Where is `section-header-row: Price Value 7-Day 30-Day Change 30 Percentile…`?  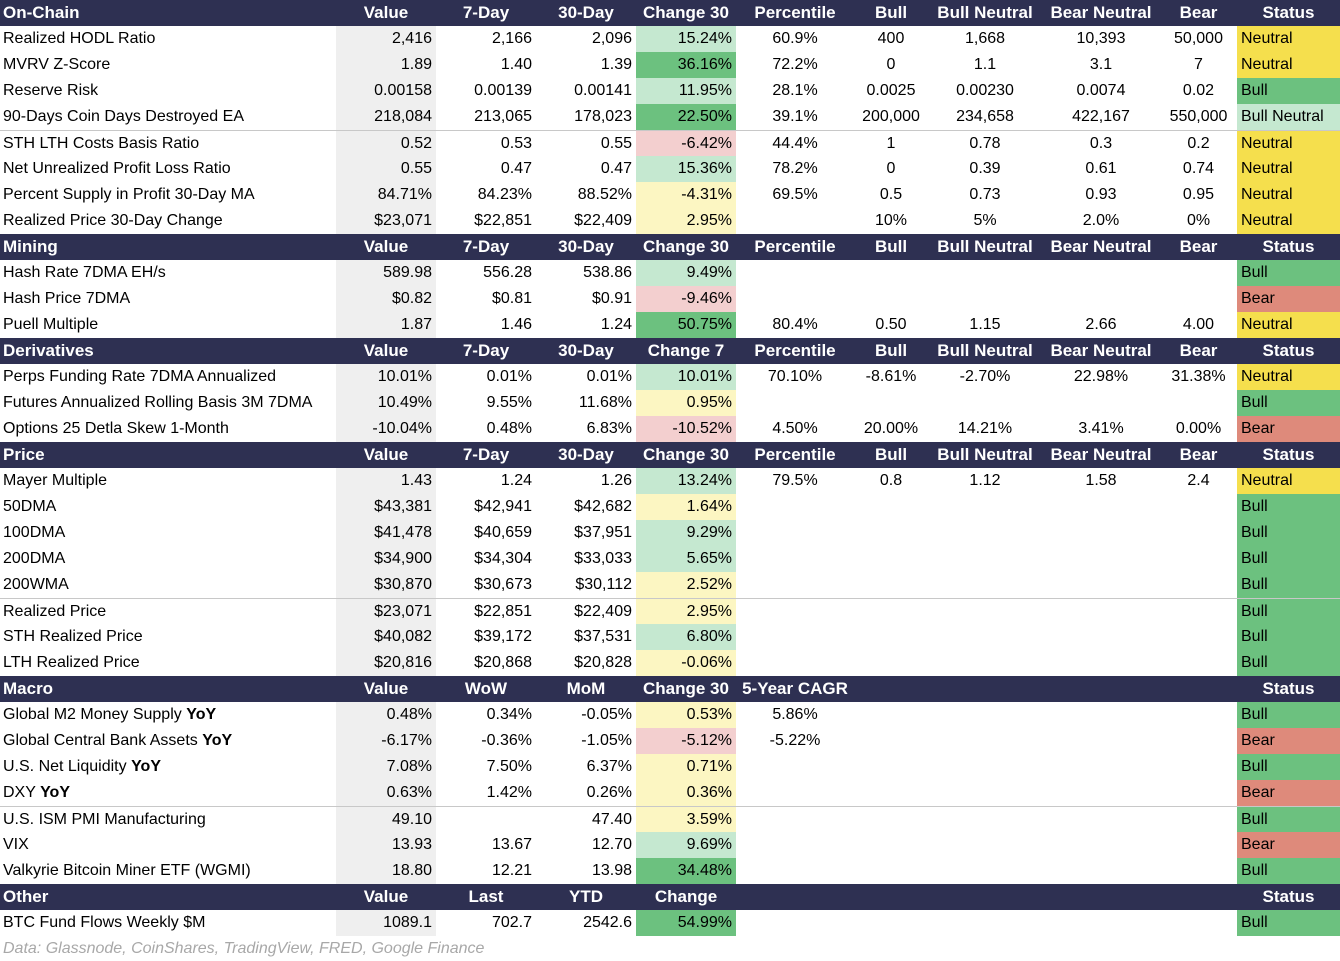
section-header-row: Price Value 7-Day 30-Day Change 30 Percentile… is located at coordinates (670, 455).